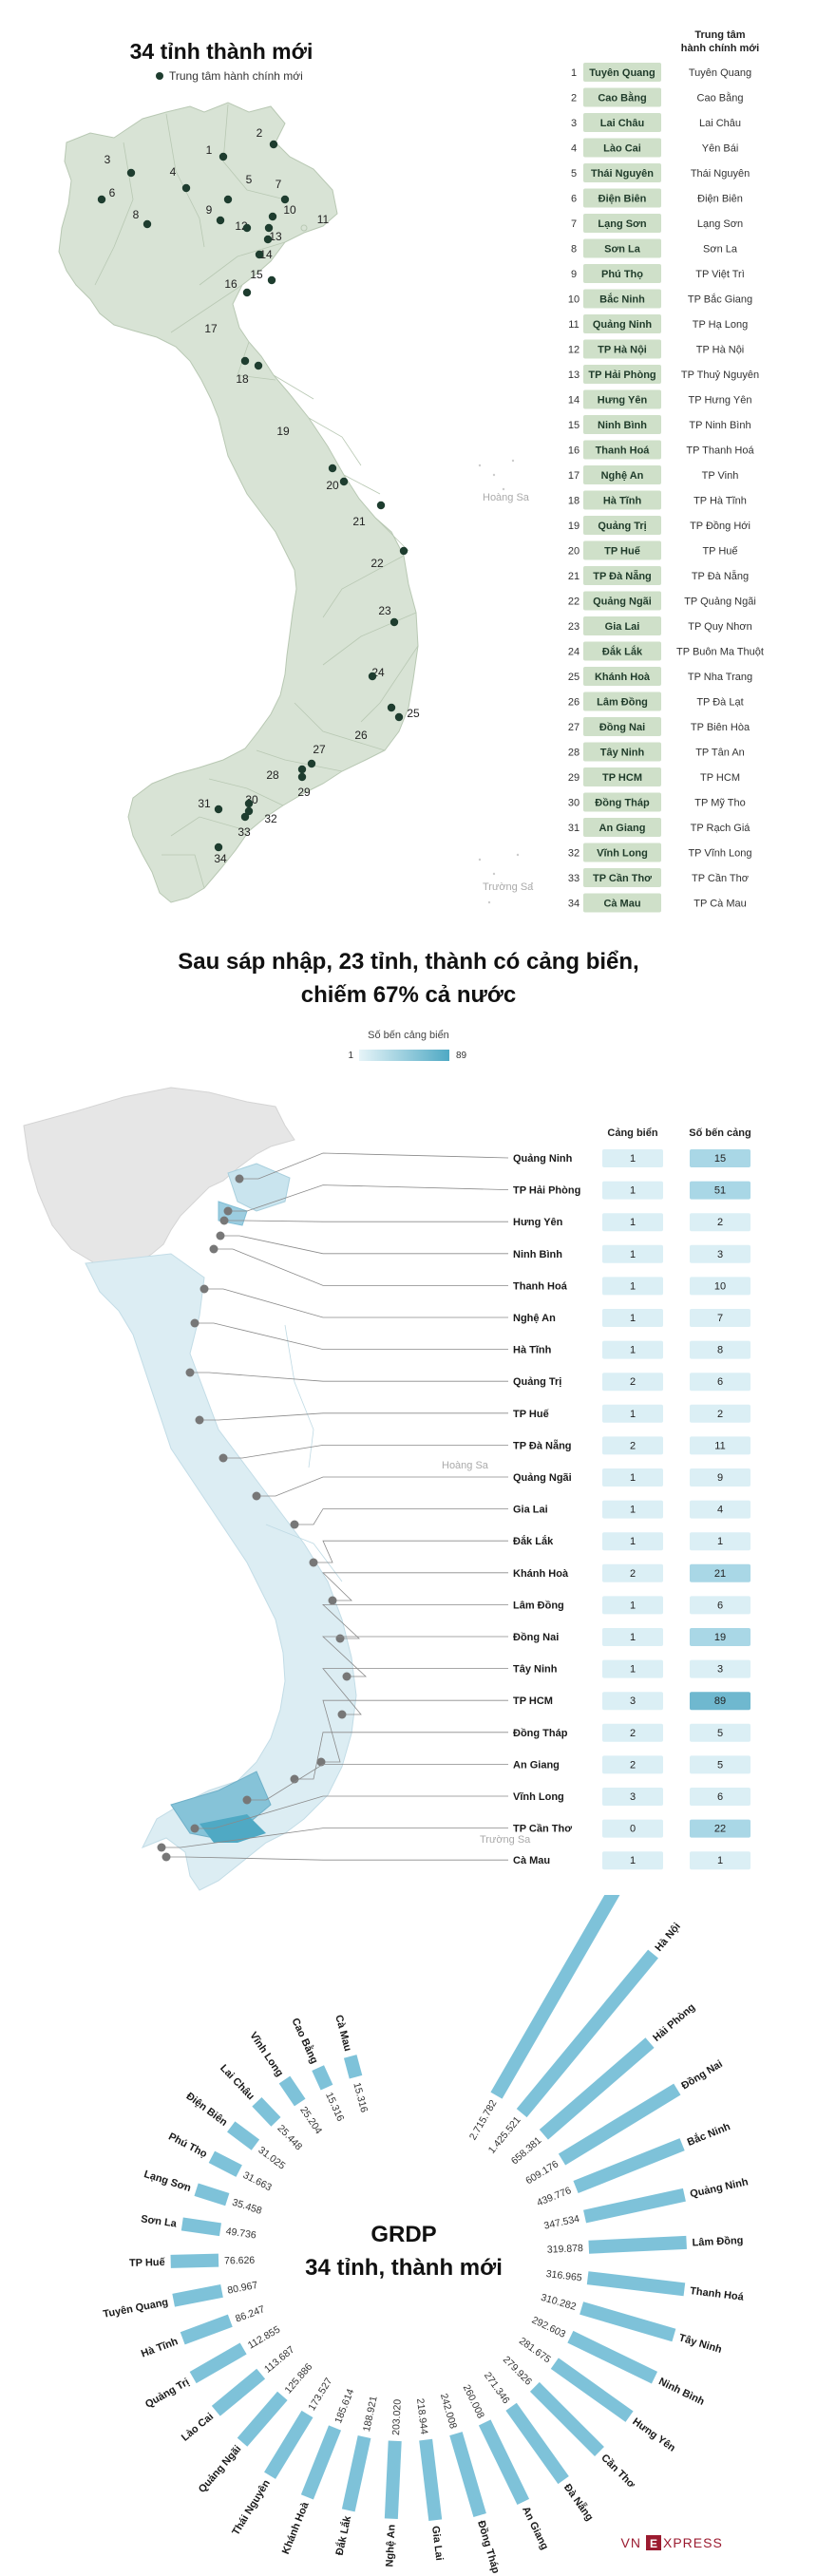 The width and height of the screenshot is (817, 2576). I want to click on col-berths-header: Số bến cảng, so click(719, 1133).